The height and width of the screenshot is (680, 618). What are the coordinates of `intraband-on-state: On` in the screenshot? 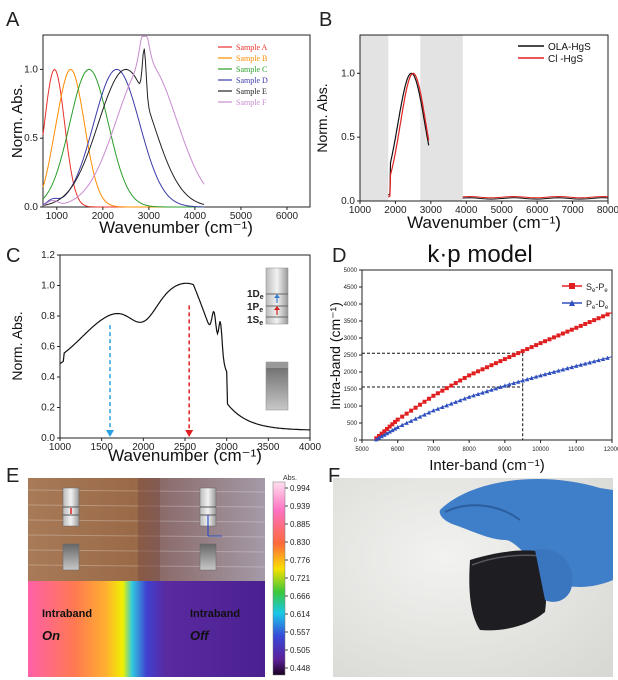 It's located at (51, 635).